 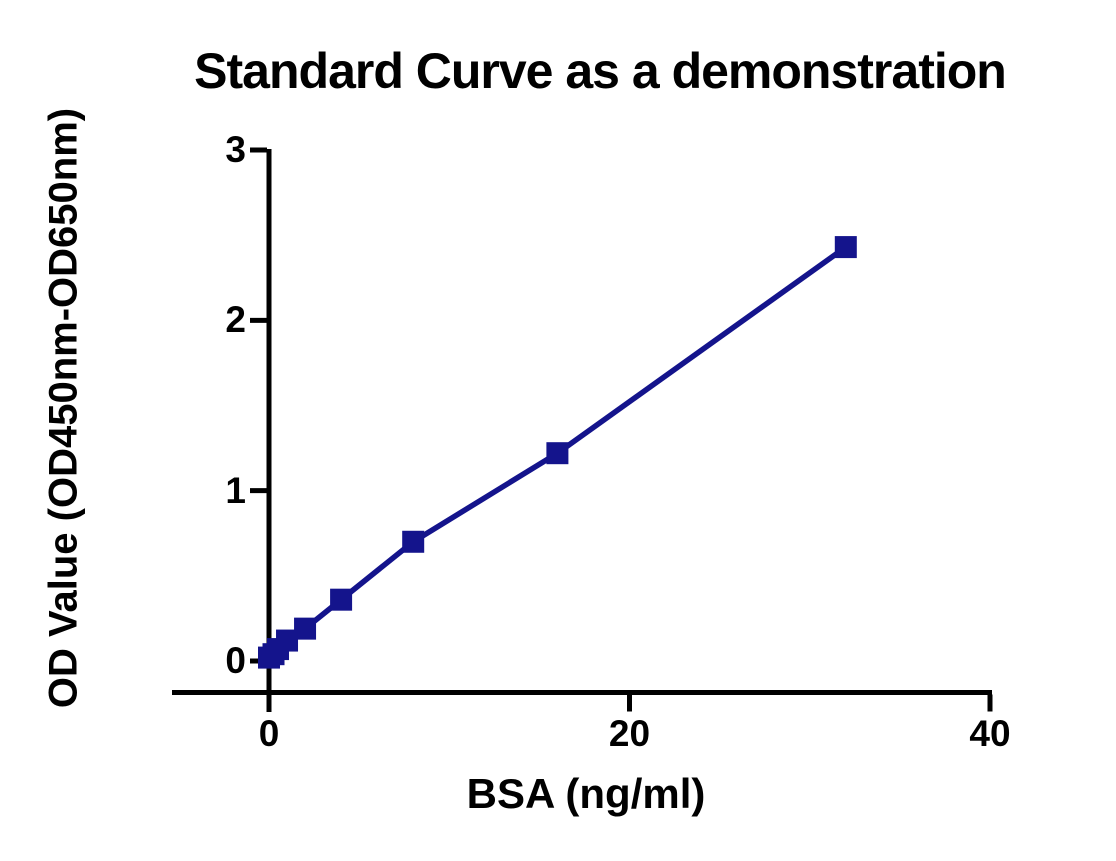 What do you see at coordinates (235, 320) in the screenshot?
I see `y-tick-label: 2` at bounding box center [235, 320].